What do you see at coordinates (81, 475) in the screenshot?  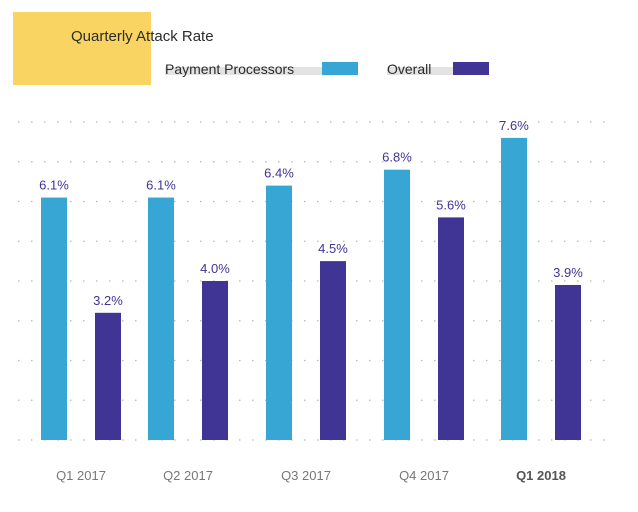 I see `x-tick-label: Q1 2017` at bounding box center [81, 475].